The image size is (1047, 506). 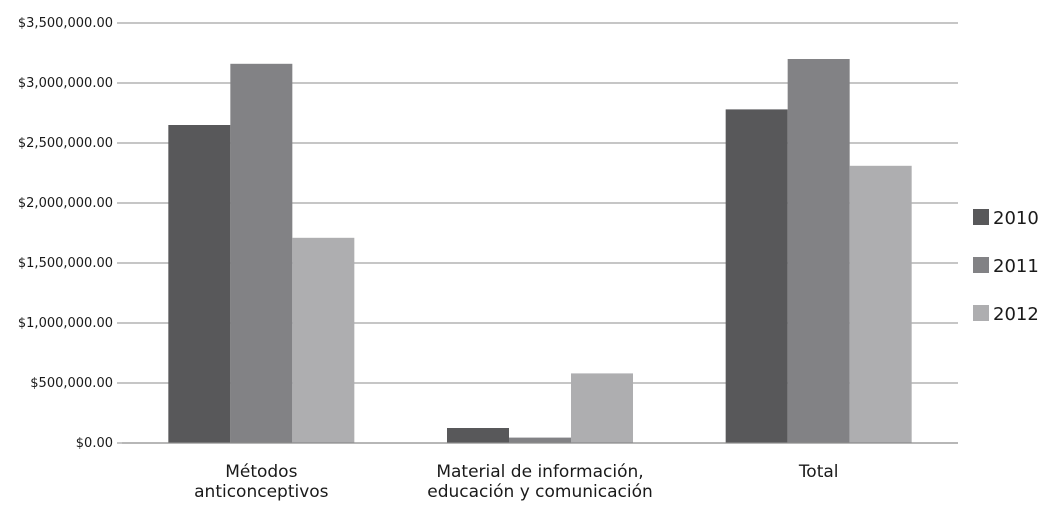 What do you see at coordinates (65, 203) in the screenshot?
I see `y-tick-label: $2,000,000.00` at bounding box center [65, 203].